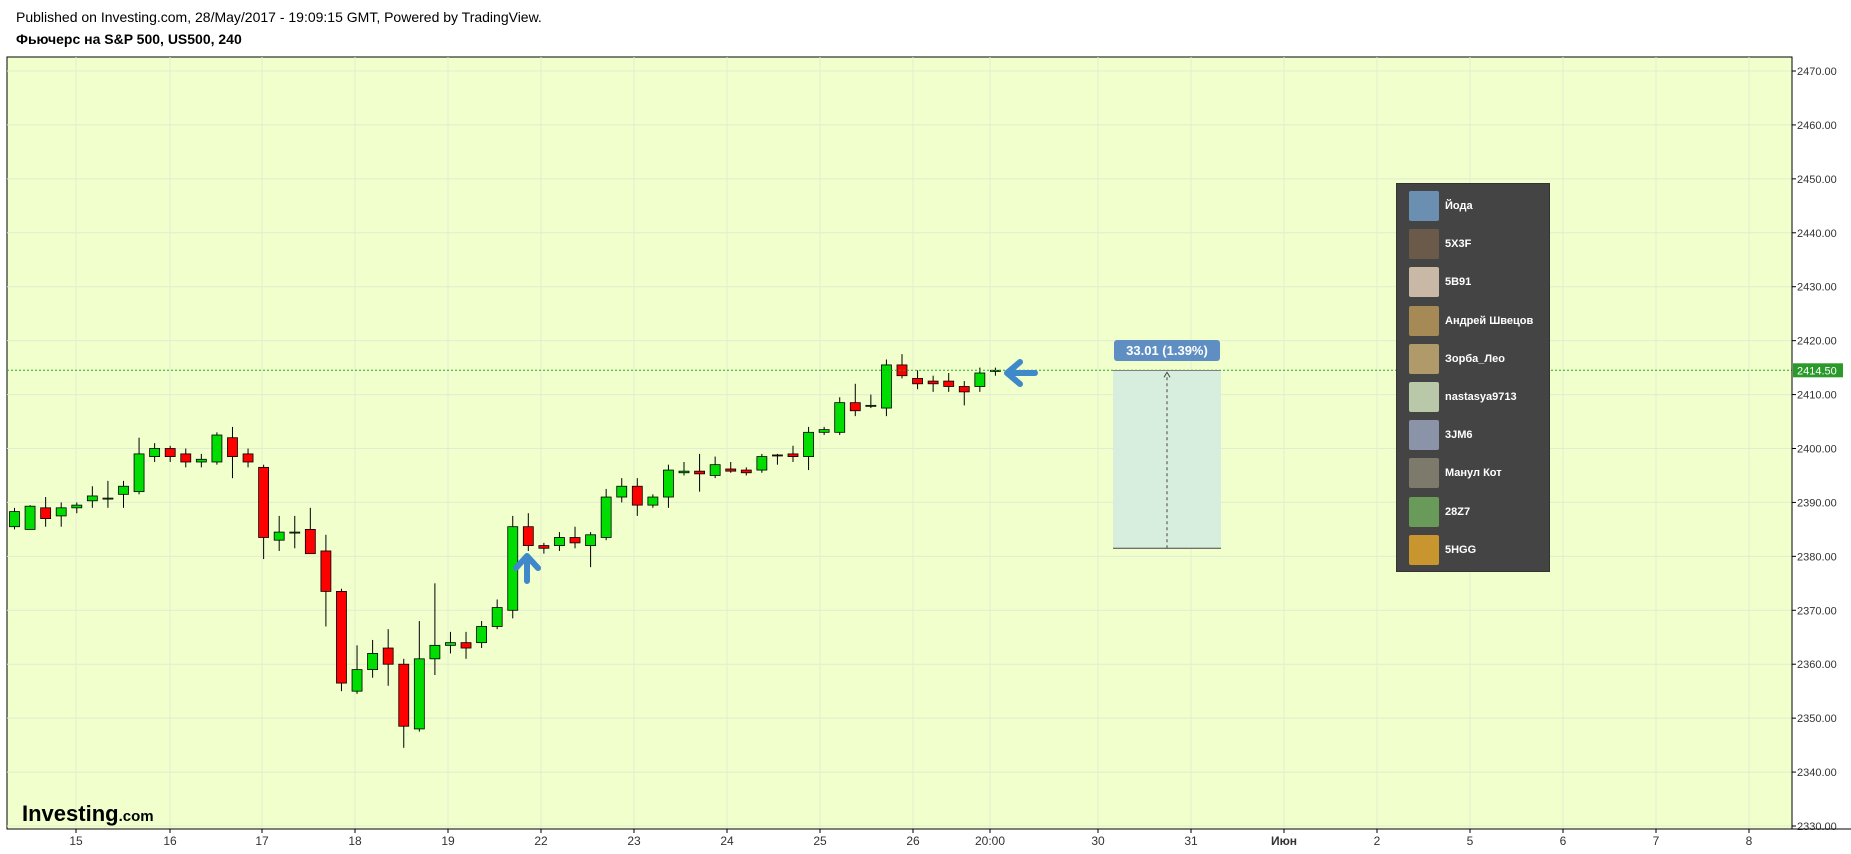 Image resolution: width=1851 pixels, height=854 pixels. I want to click on user-name: nastasya9713, so click(1481, 397).